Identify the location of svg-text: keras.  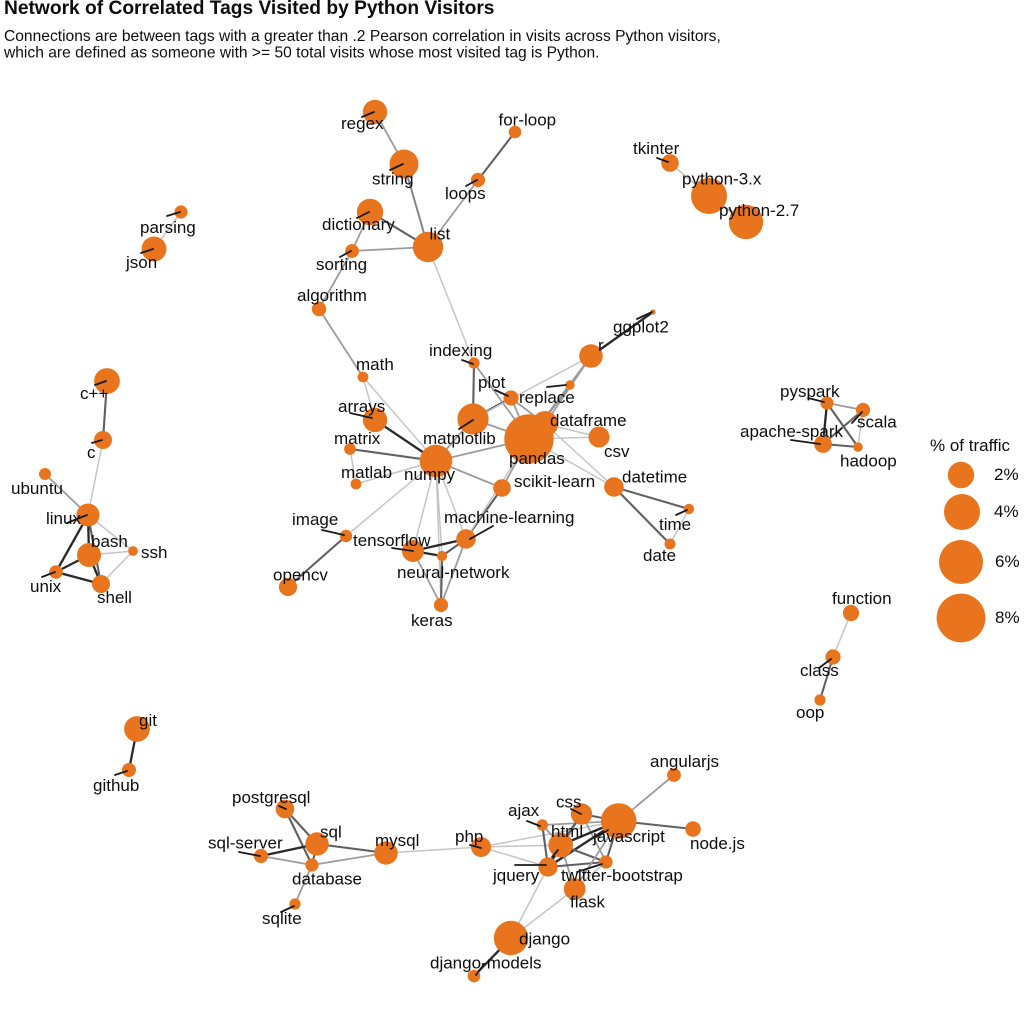
(432, 620).